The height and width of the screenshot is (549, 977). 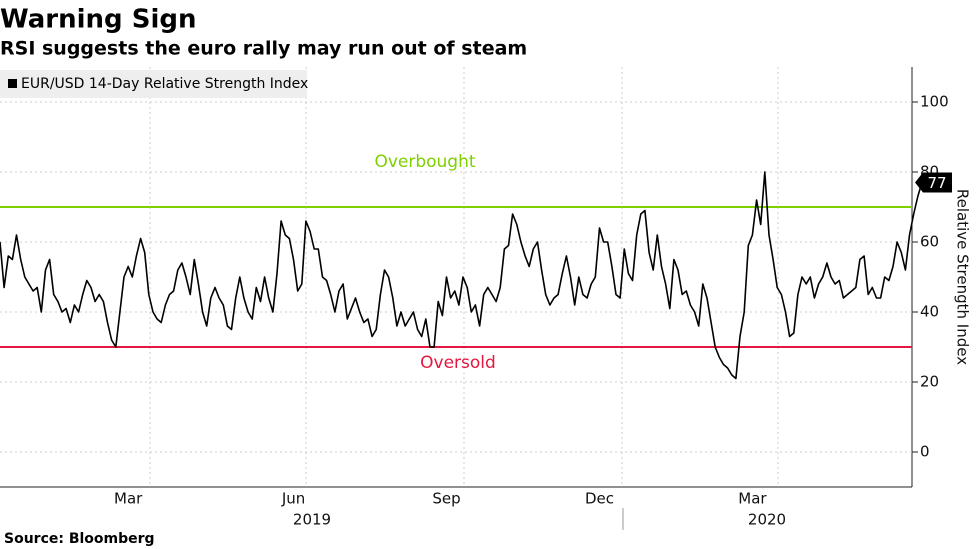 I want to click on legend: EUR/USD 14-Day Relative Strength Index, so click(x=154, y=84).